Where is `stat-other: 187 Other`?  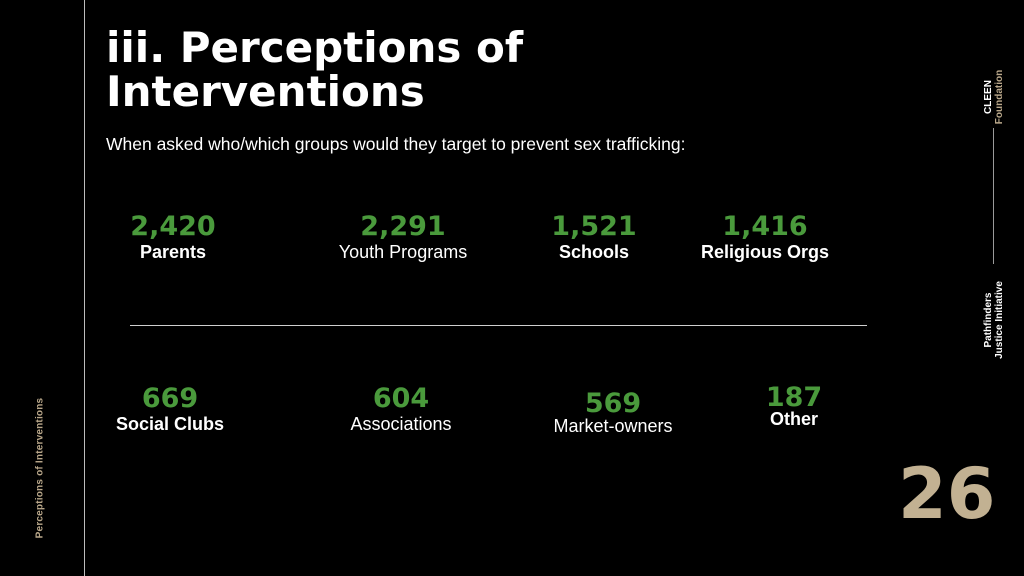
stat-other: 187 Other is located at coordinates (794, 406).